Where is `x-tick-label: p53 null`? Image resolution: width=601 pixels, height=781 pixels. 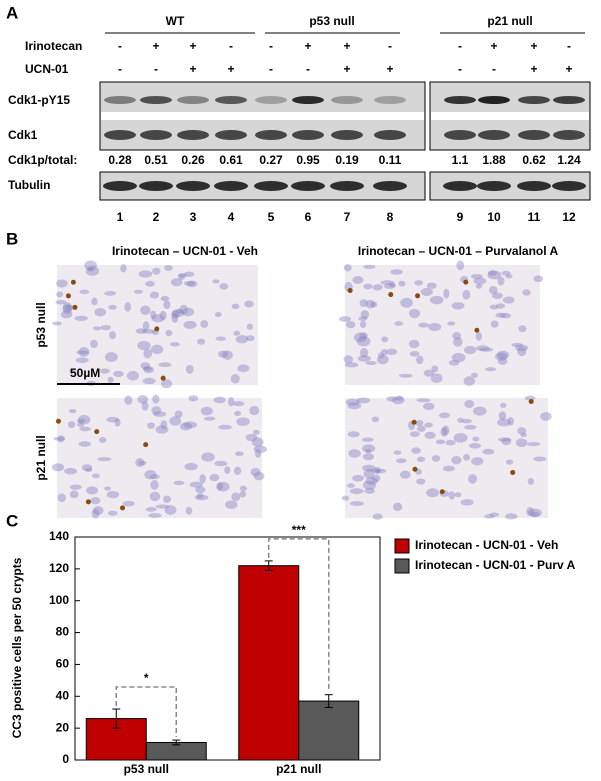
x-tick-label: p53 null is located at coordinates (146, 769).